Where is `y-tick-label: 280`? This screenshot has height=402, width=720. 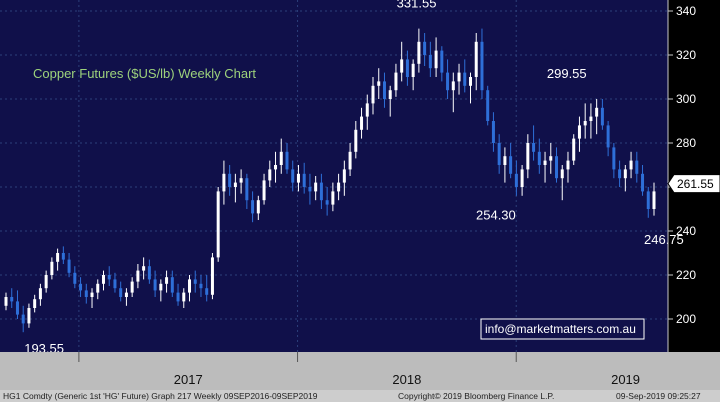
y-tick-label: 280 is located at coordinates (686, 143).